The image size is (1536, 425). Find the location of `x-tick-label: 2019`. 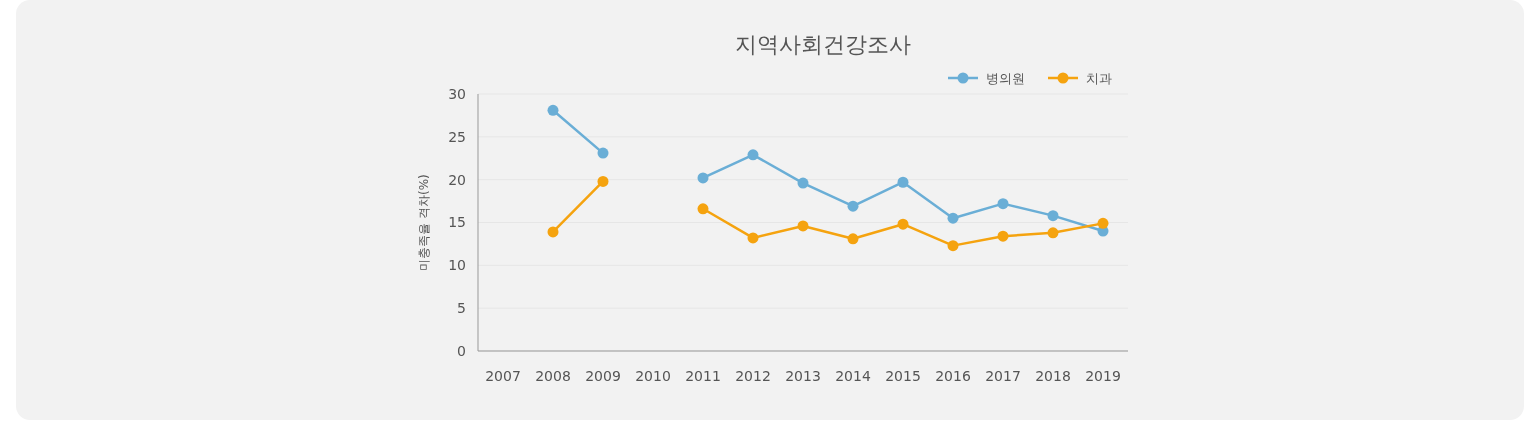

x-tick-label: 2019 is located at coordinates (1103, 376).